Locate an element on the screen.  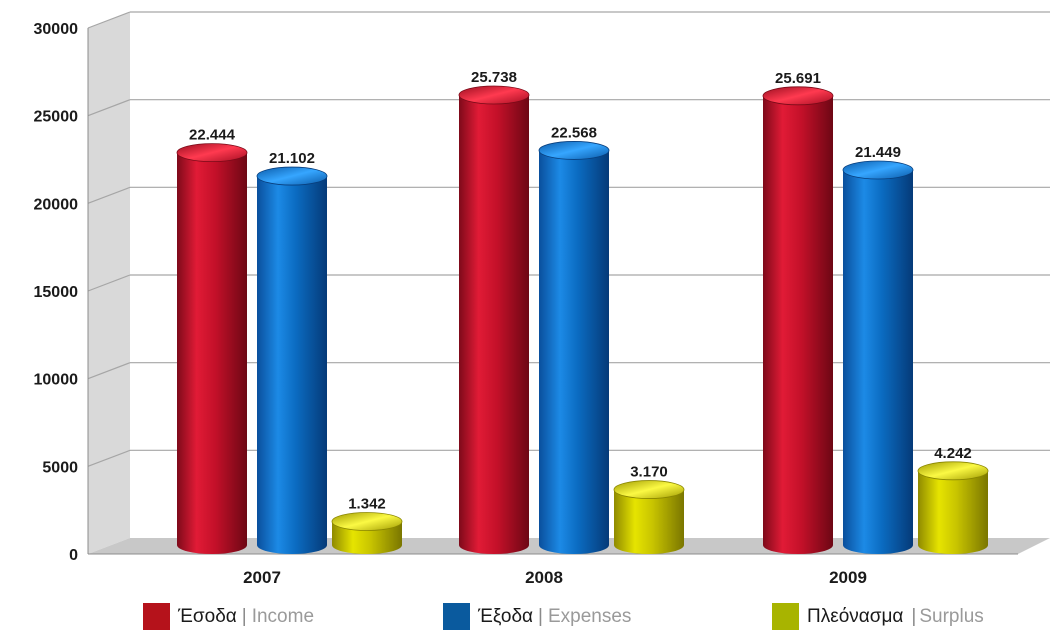
value-label: 22.568 is located at coordinates (574, 132).